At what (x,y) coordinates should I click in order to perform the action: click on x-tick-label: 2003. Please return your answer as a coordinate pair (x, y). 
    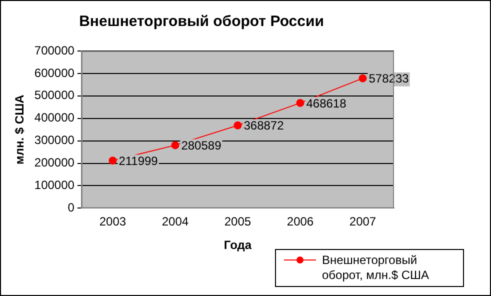
    Looking at the image, I should click on (112, 221).